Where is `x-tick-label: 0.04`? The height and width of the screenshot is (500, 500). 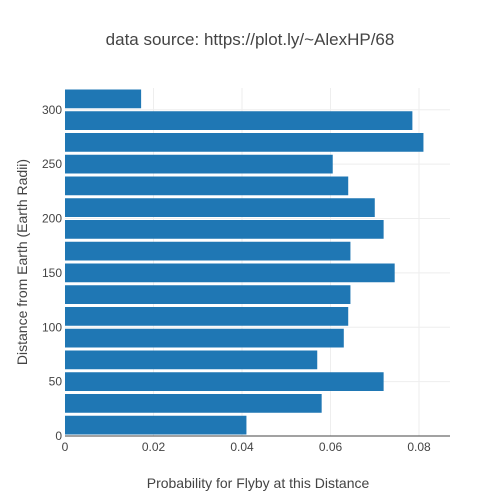 x-tick-label: 0.04 is located at coordinates (242, 447).